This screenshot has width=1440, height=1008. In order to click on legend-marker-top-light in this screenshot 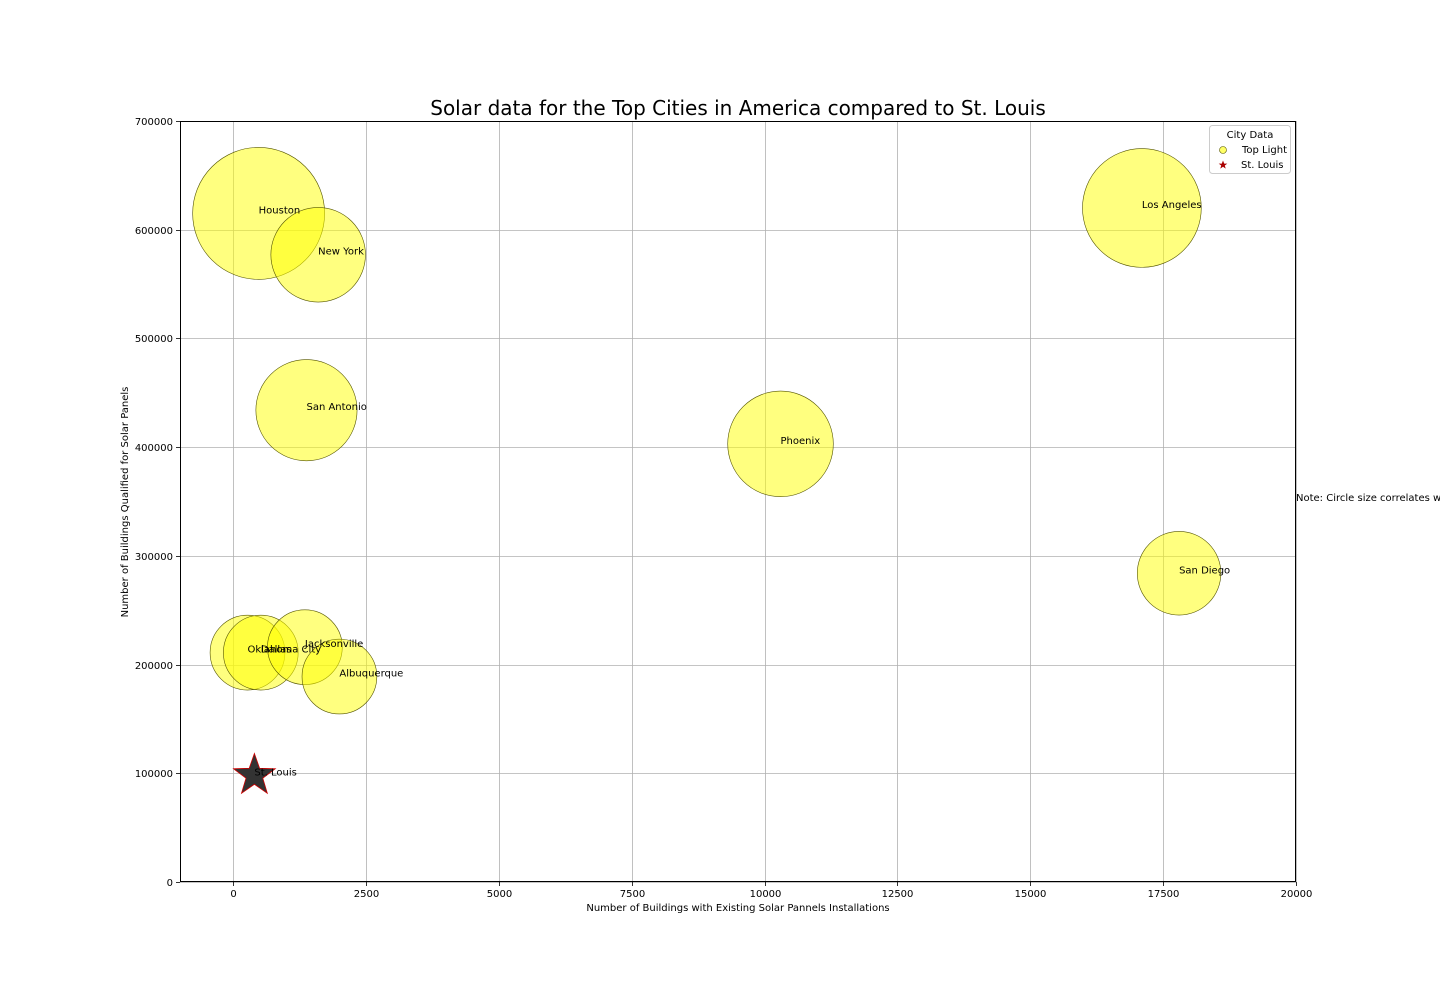, I will do `click(1223, 150)`.